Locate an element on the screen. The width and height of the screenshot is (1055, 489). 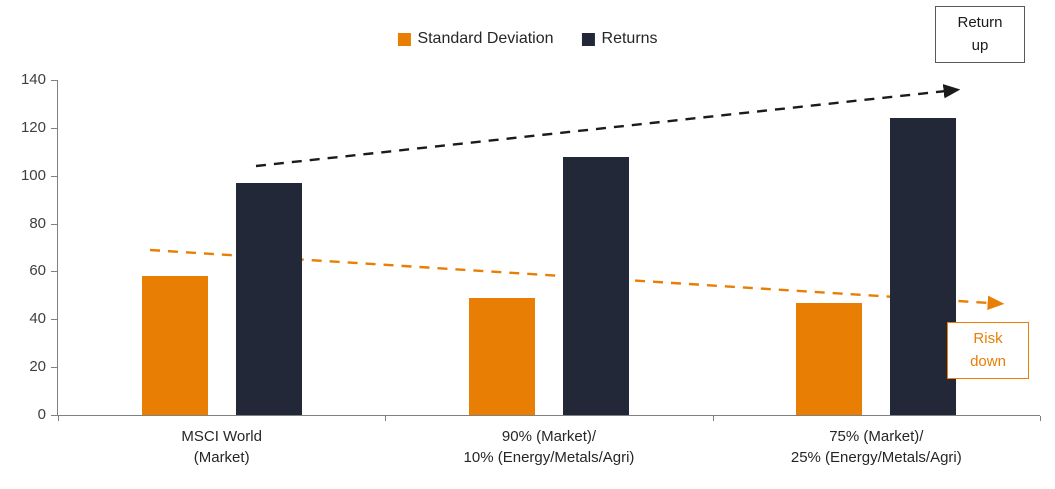
y-axis-tick-label: 60 is located at coordinates (37, 271).